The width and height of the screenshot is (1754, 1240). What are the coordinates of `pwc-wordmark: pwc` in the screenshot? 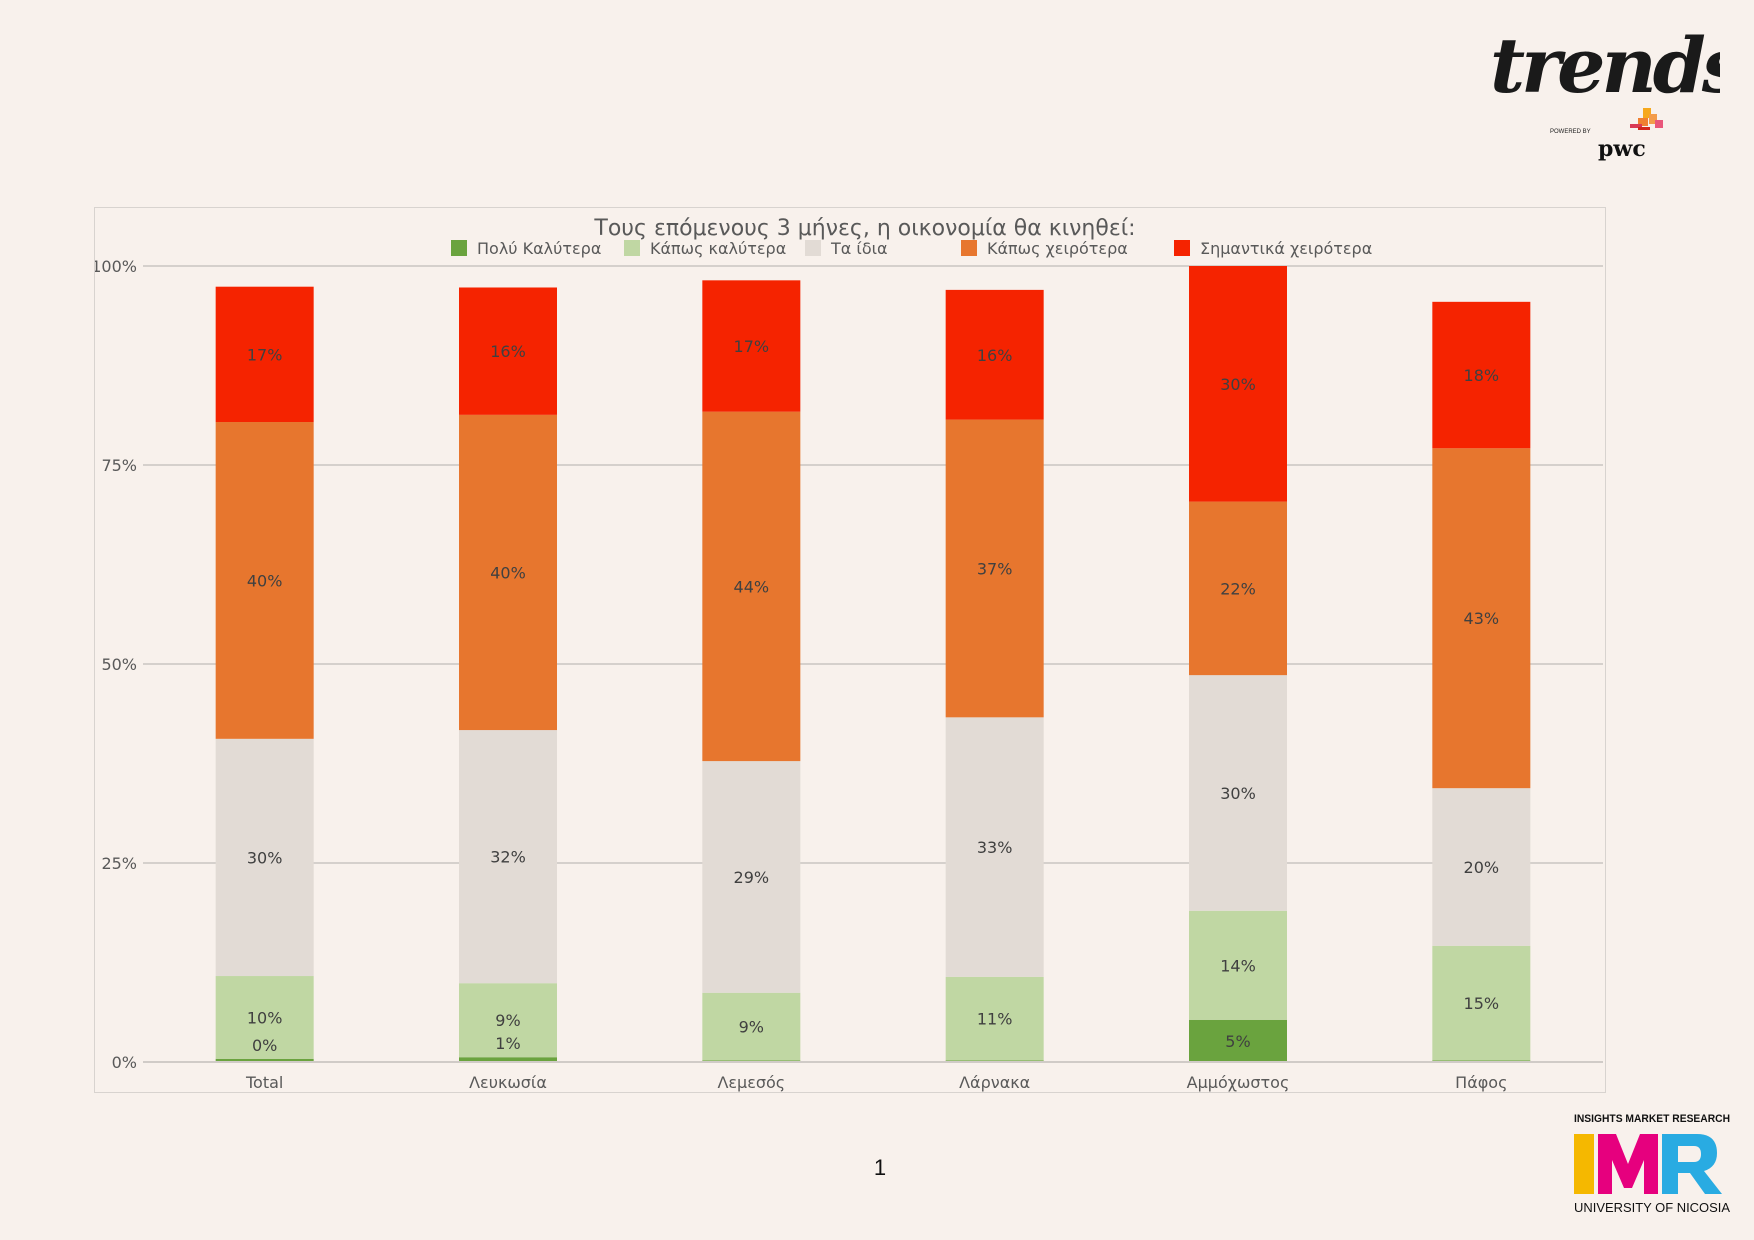 It's located at (1622, 149).